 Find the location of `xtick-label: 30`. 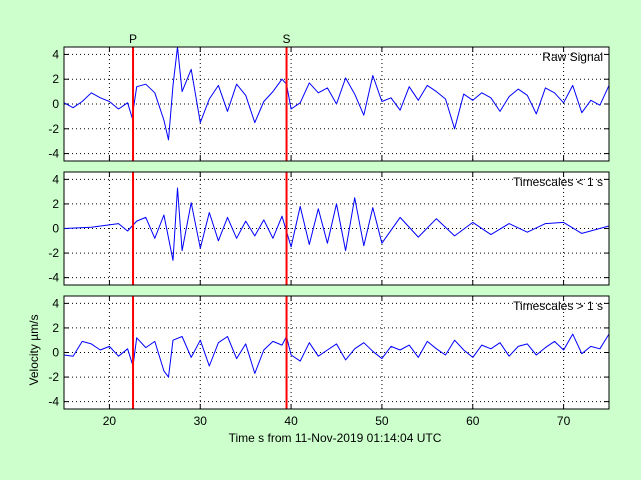

xtick-label: 30 is located at coordinates (201, 421).